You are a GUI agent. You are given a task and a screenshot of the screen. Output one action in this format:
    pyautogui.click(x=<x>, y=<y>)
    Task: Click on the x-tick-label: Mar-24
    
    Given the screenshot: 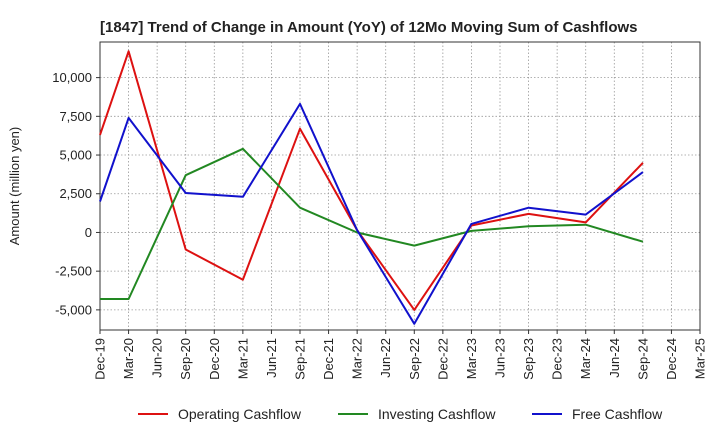 What is the action you would take?
    pyautogui.click(x=585, y=358)
    